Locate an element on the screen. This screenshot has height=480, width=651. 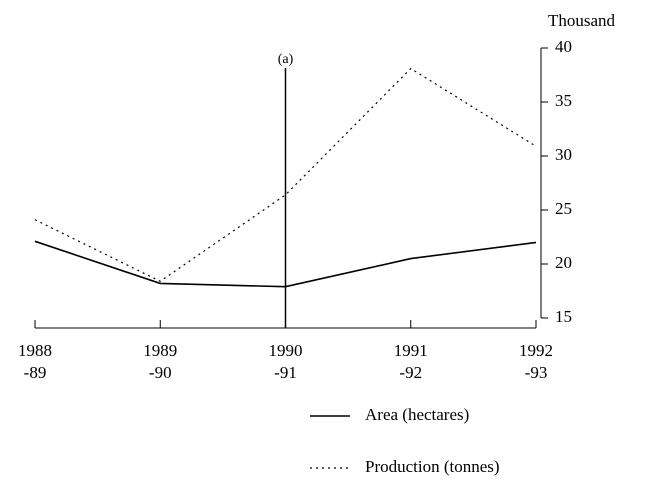
y-tick-label: 40 is located at coordinates (563, 46).